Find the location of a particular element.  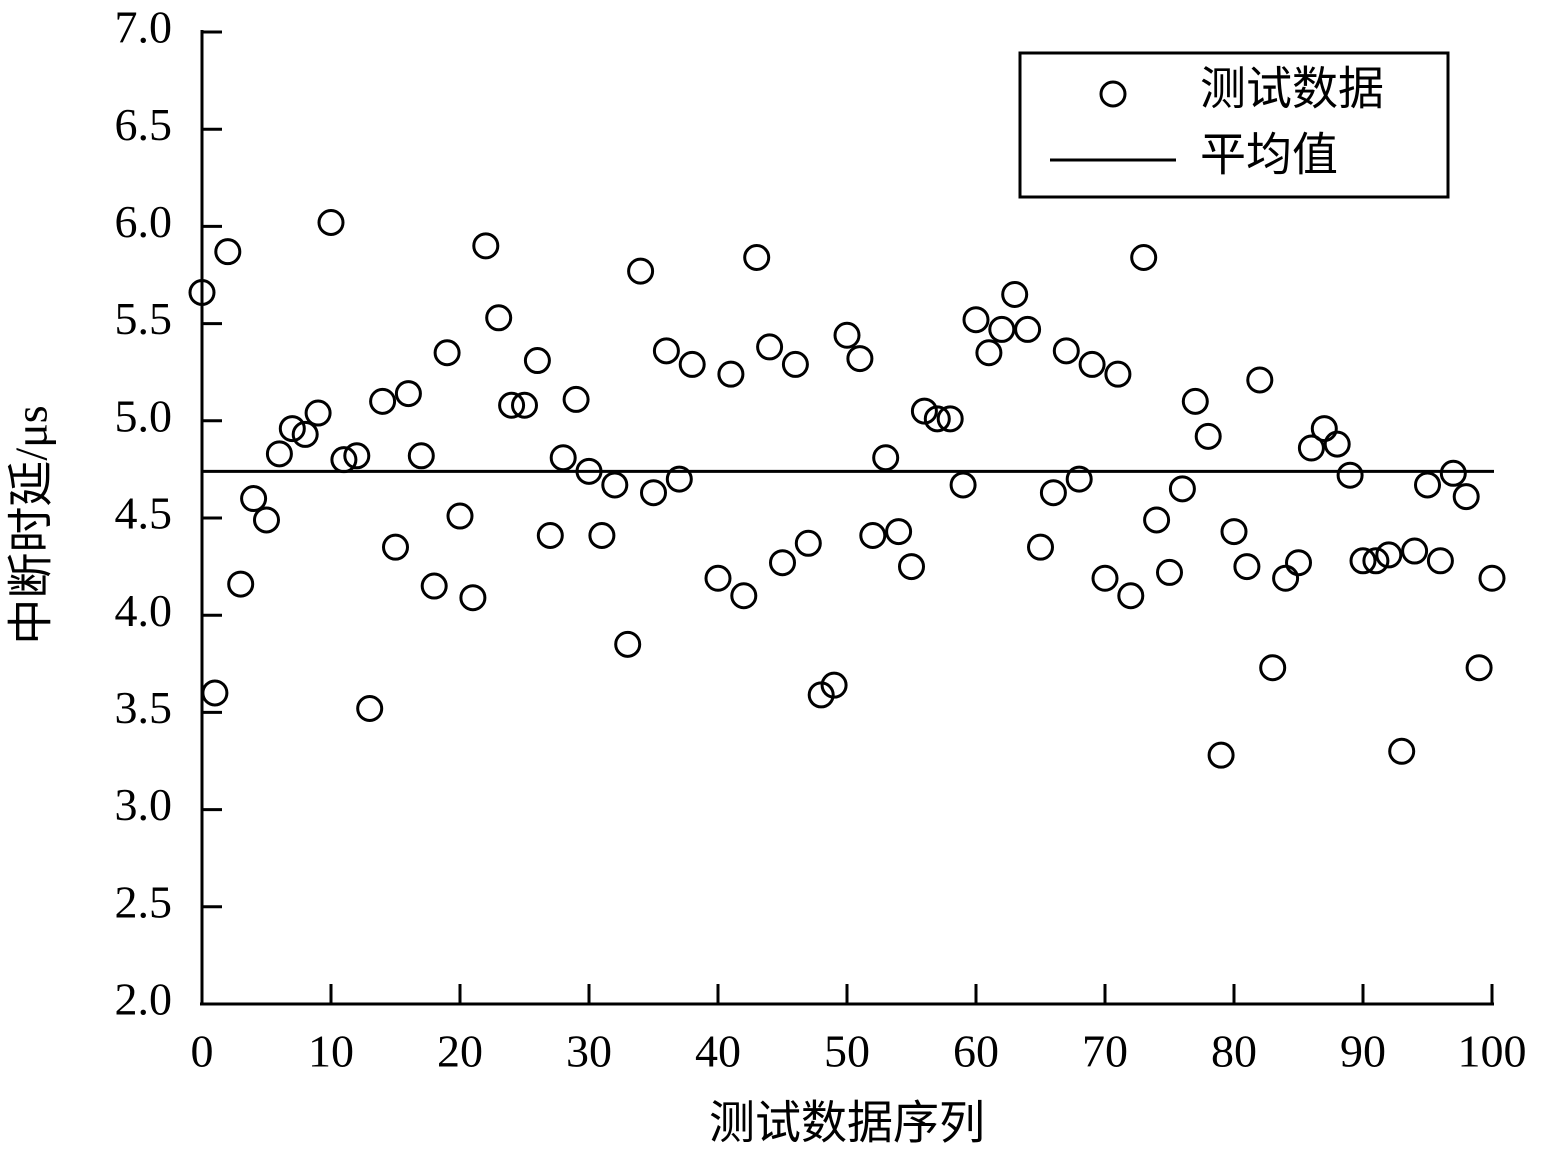

y-tick-label: 7.0 is located at coordinates (144, 27).